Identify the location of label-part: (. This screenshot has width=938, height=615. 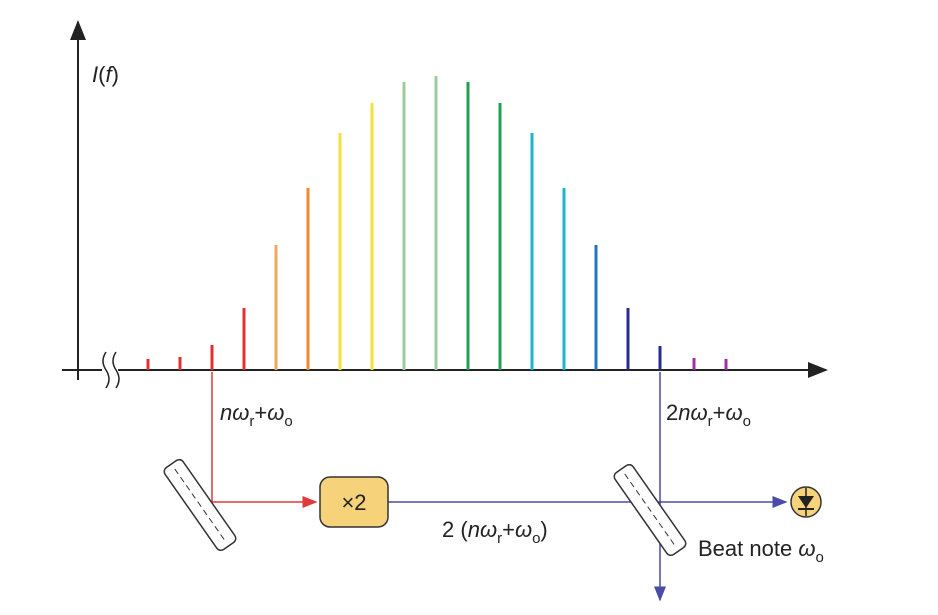
(102, 74).